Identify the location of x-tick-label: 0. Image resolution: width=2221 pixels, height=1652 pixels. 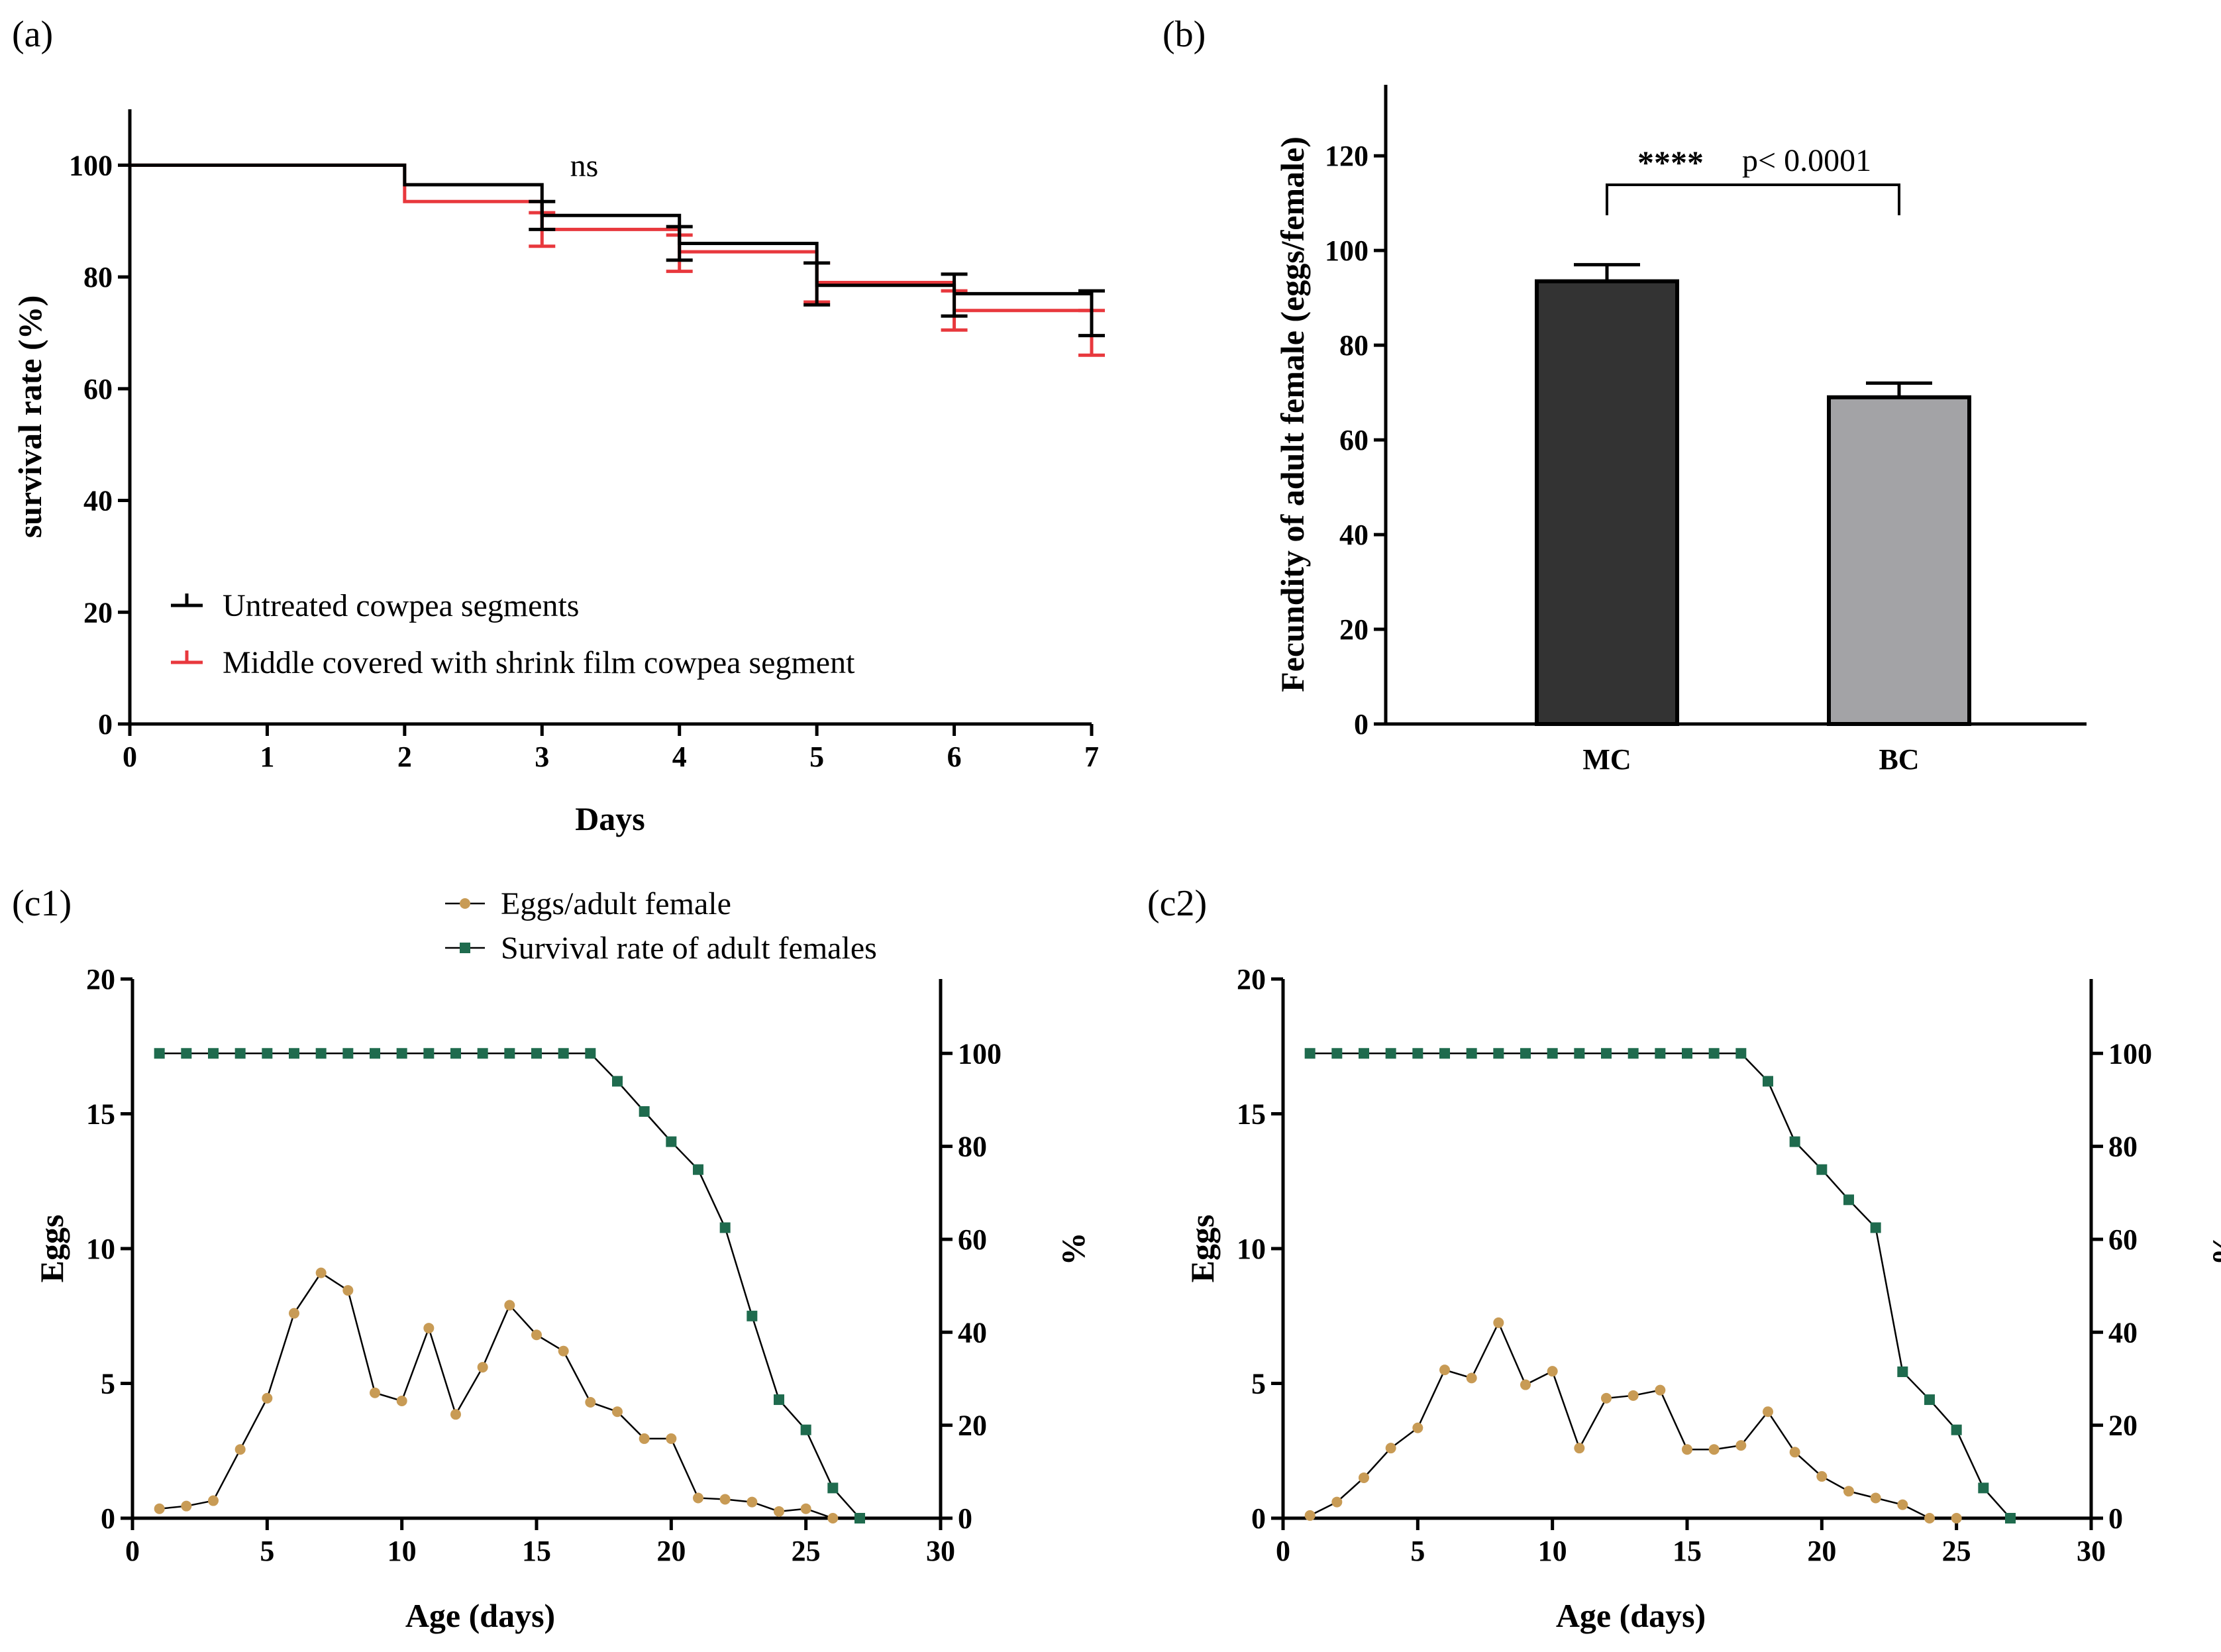
(130, 757).